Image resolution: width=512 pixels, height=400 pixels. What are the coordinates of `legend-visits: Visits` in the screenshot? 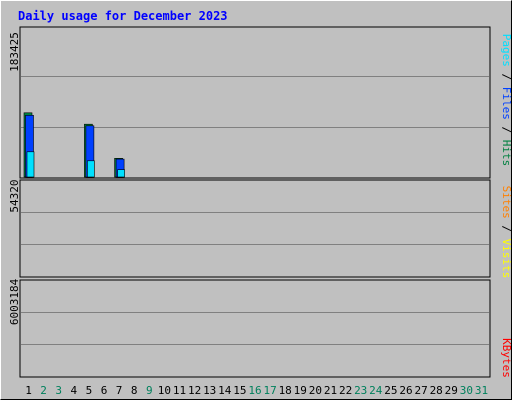 It's located at (506, 259).